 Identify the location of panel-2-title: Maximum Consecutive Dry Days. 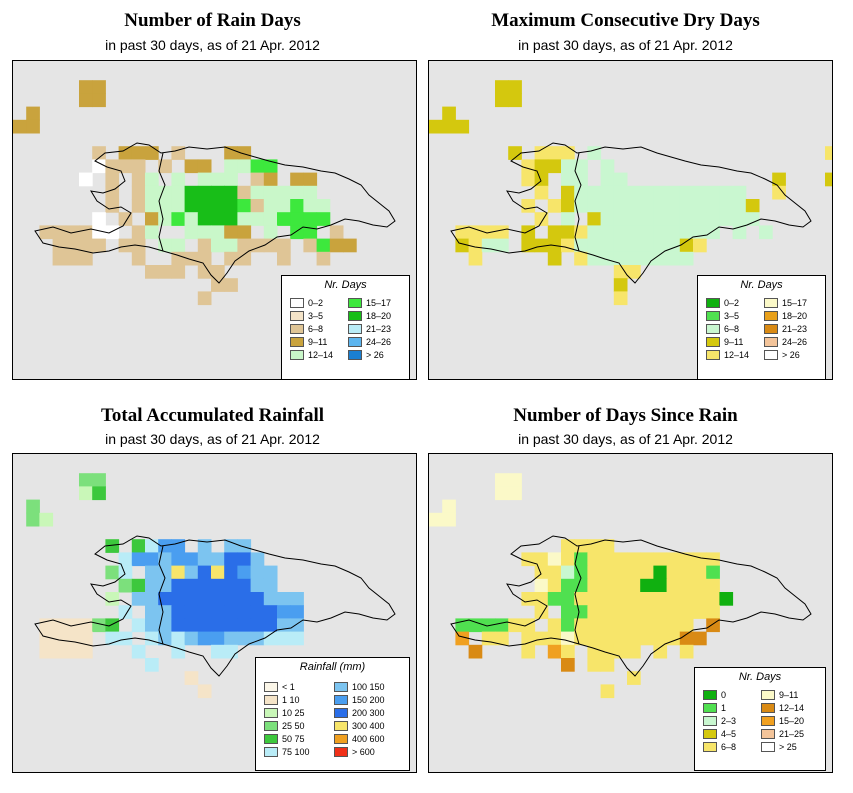
(625, 20).